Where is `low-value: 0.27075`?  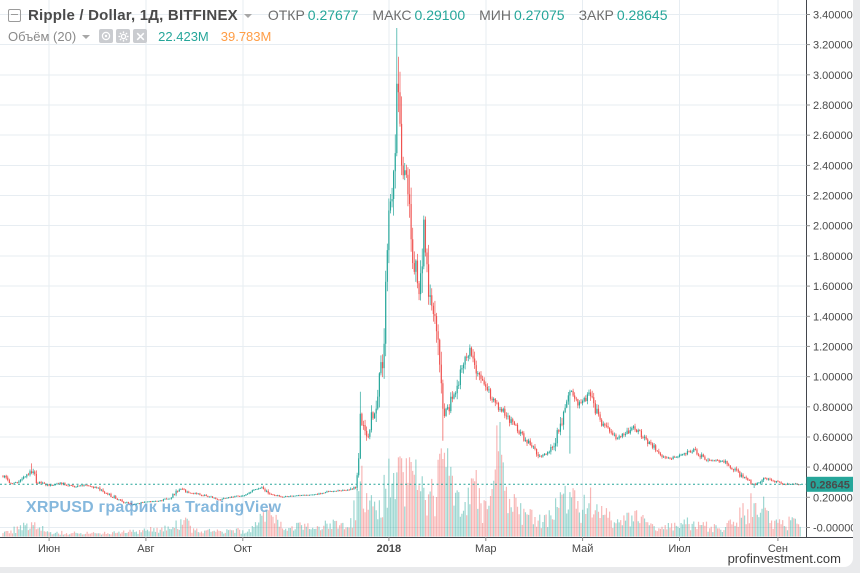
low-value: 0.27075 is located at coordinates (539, 15).